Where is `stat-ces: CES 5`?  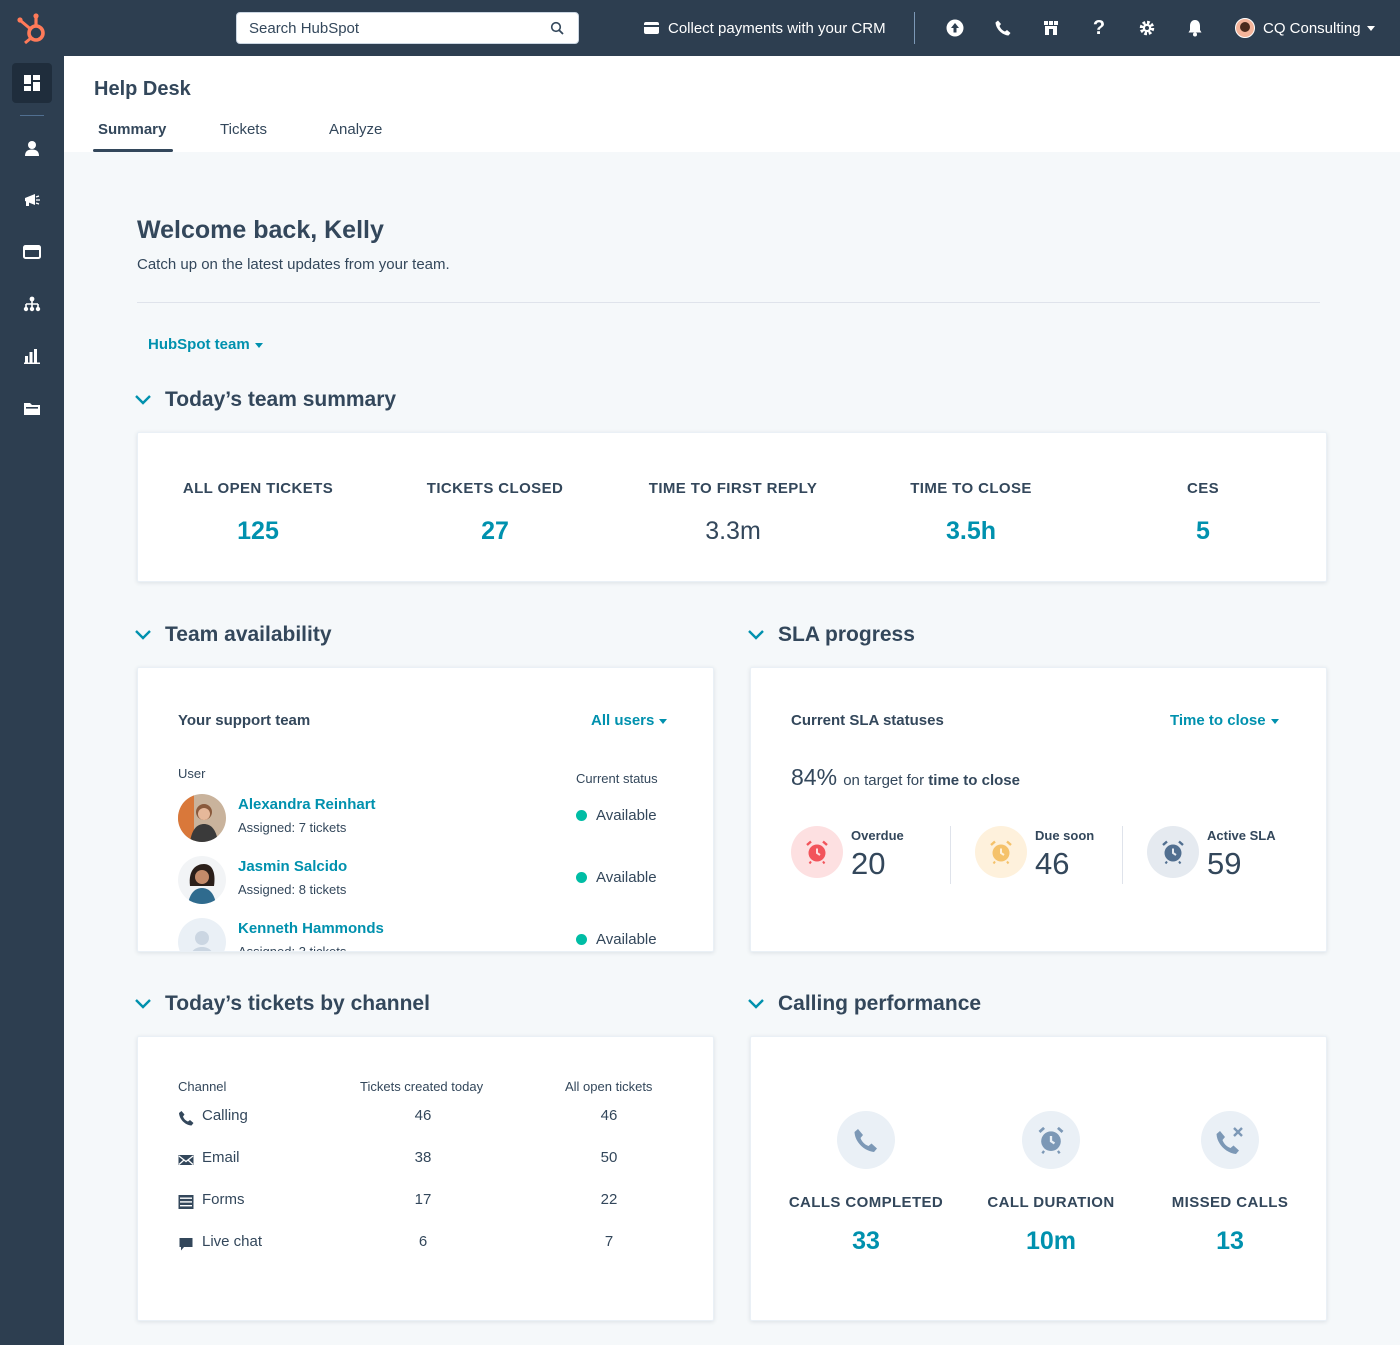
stat-ces: CES 5 is located at coordinates (1203, 513).